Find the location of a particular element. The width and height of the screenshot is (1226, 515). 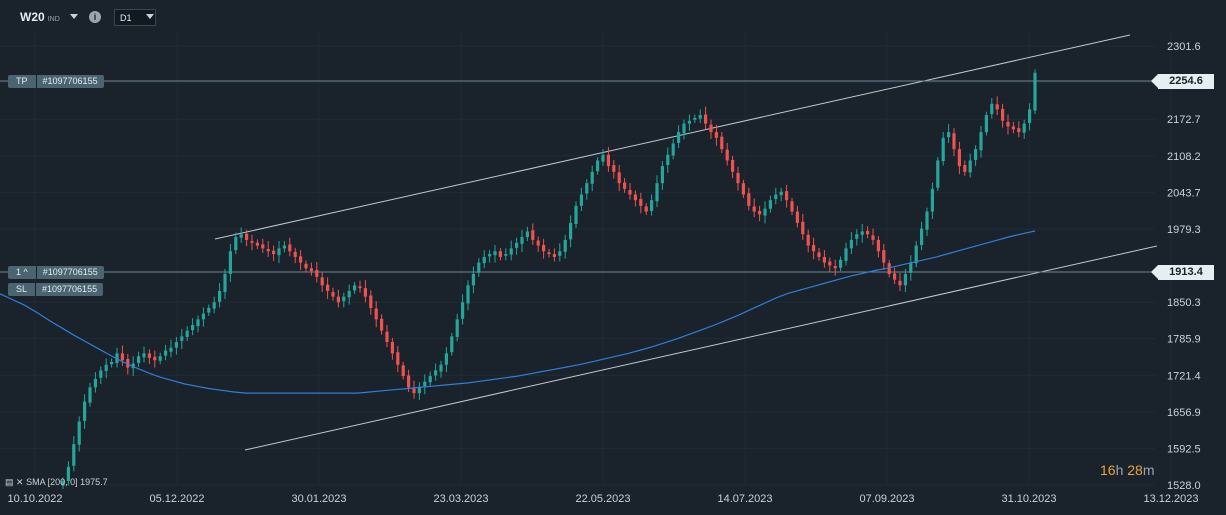

countdown-hours-unit: h is located at coordinates (1119, 470).